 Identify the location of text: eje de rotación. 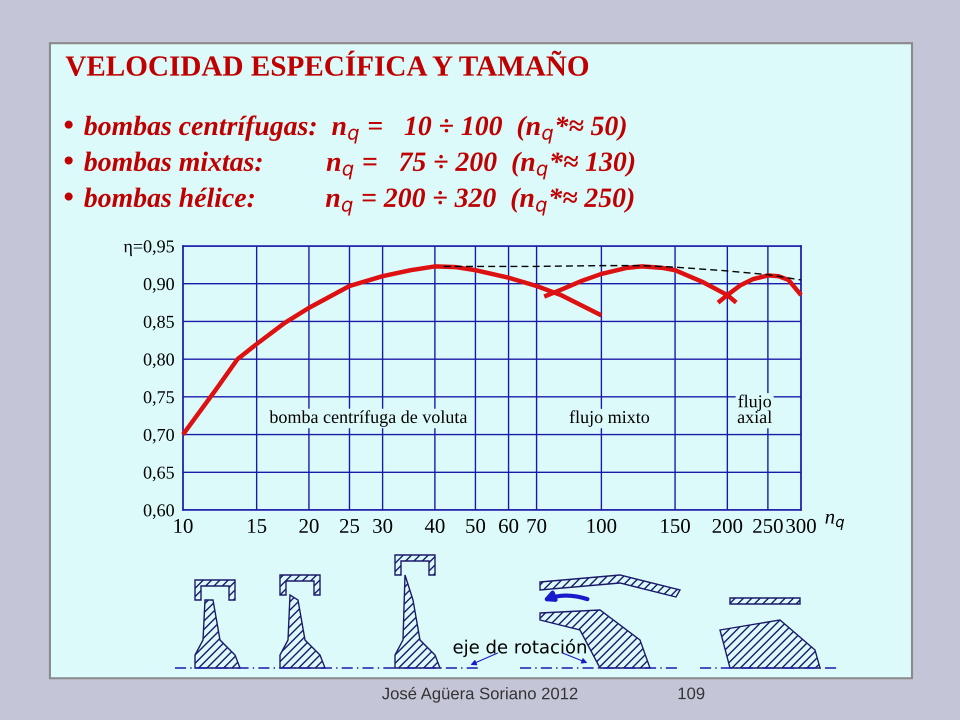
(520, 648).